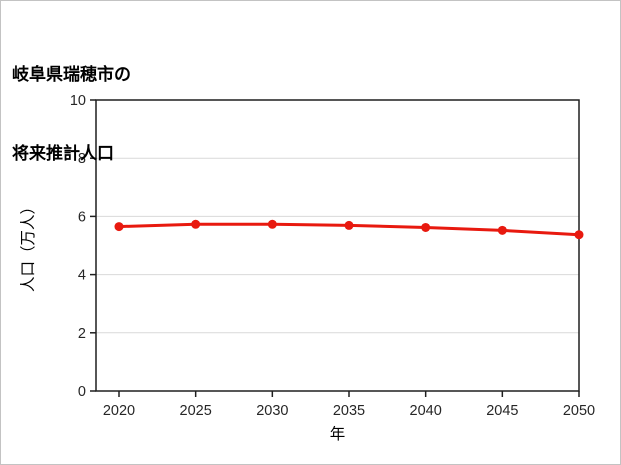 Image resolution: width=621 pixels, height=465 pixels. What do you see at coordinates (82, 159) in the screenshot?
I see `y-tick-label: 8` at bounding box center [82, 159].